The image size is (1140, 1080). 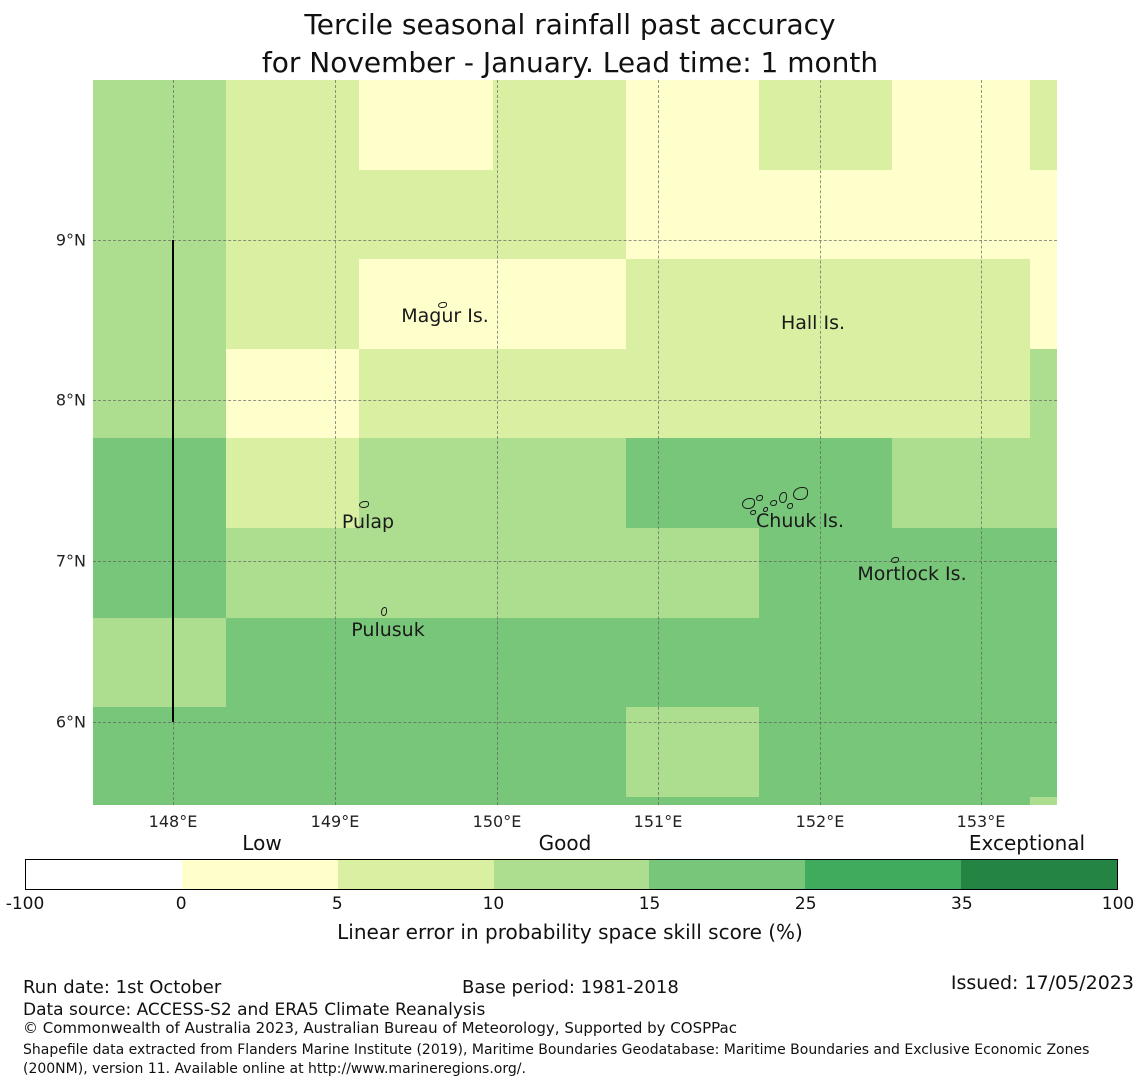 I want to click on gridline-lat-7°N, so click(x=575, y=561).